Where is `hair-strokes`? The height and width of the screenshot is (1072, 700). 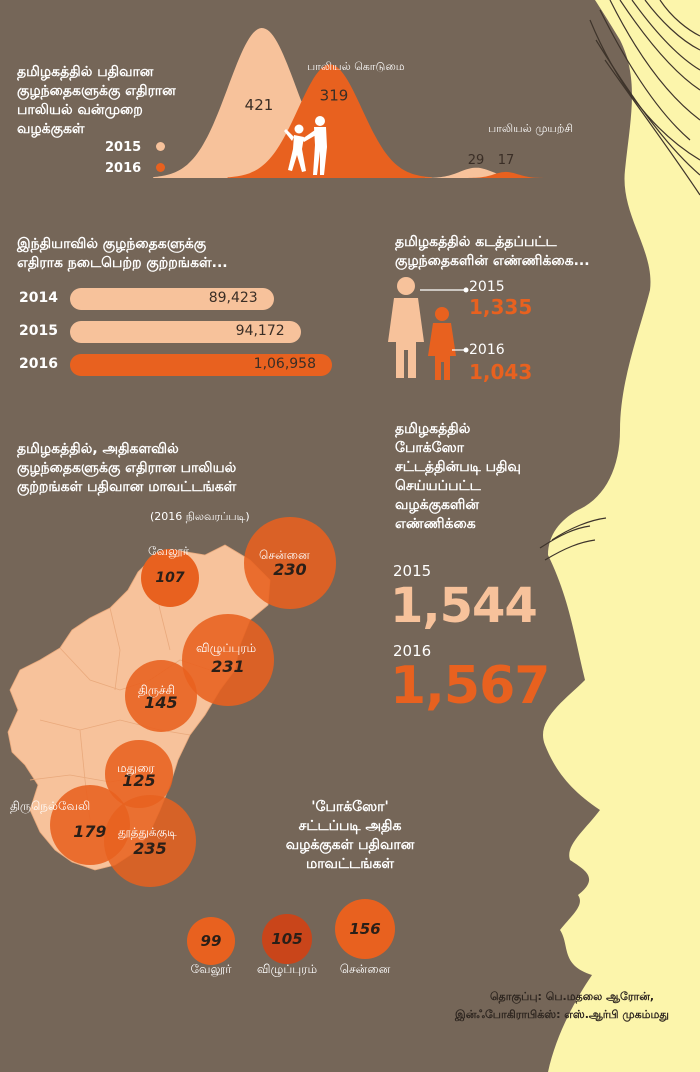 hair-strokes is located at coordinates (619, 280).